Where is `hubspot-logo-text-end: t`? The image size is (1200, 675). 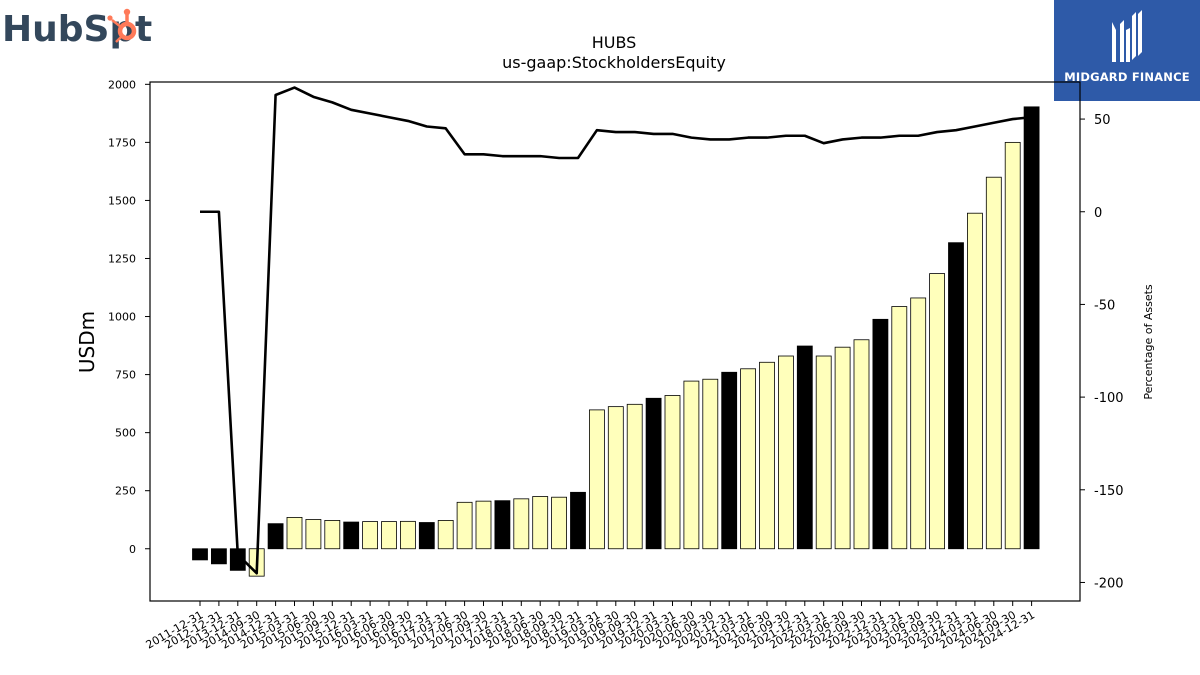 hubspot-logo-text-end: t is located at coordinates (143, 29).